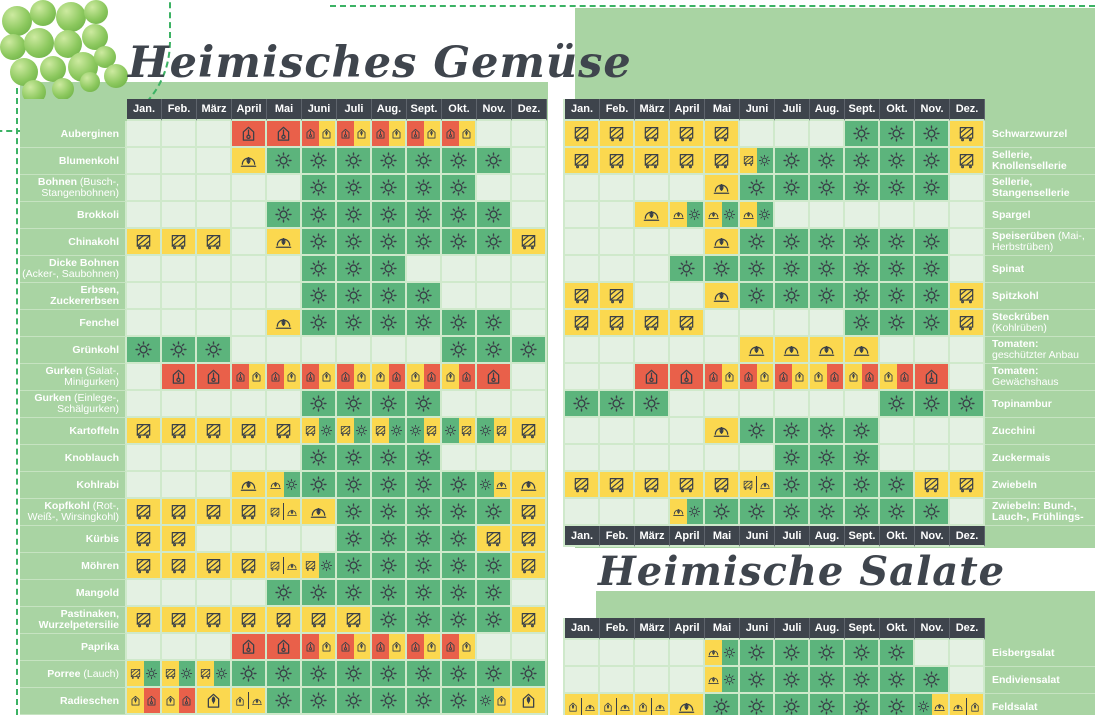 This screenshot has height=715, width=1095. Describe the element at coordinates (862, 110) in the screenshot. I see `month-header: Sept.` at that location.